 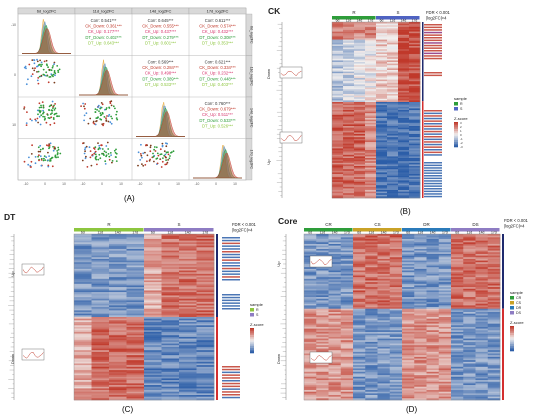 I want to click on cluster-trend-box-down, so click(x=321, y=357).